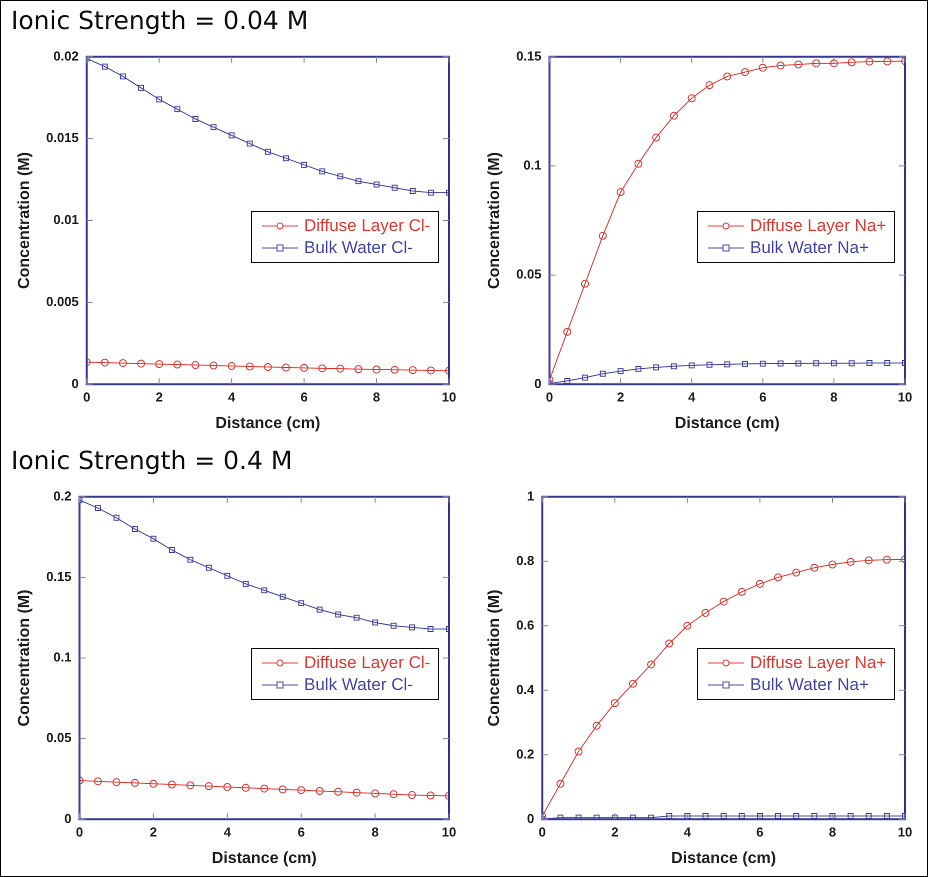 This screenshot has height=877, width=928. Describe the element at coordinates (818, 225) in the screenshot. I see `legend-label: Diffuse Layer Na+` at that location.